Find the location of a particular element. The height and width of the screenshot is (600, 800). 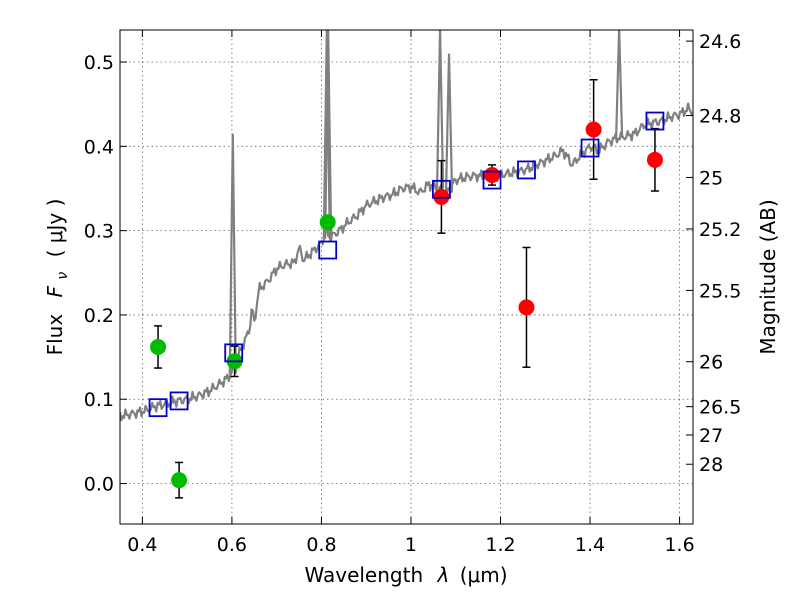

y-tick-label: 0.3 is located at coordinates (99, 232).